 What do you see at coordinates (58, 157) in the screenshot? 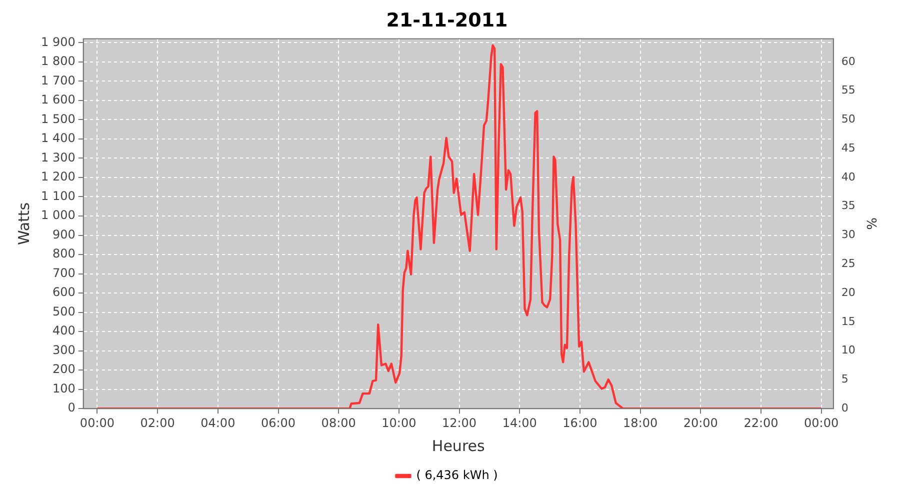
I see `y-tick-label: 1 300` at bounding box center [58, 157].